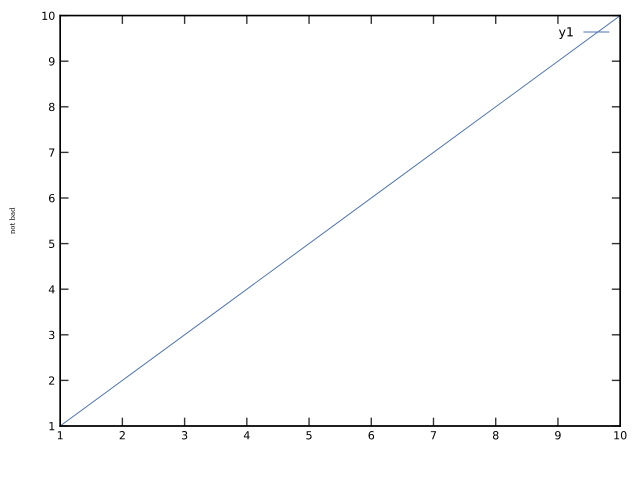 This screenshot has height=480, width=640. I want to click on x-tick-label: 4, so click(247, 435).